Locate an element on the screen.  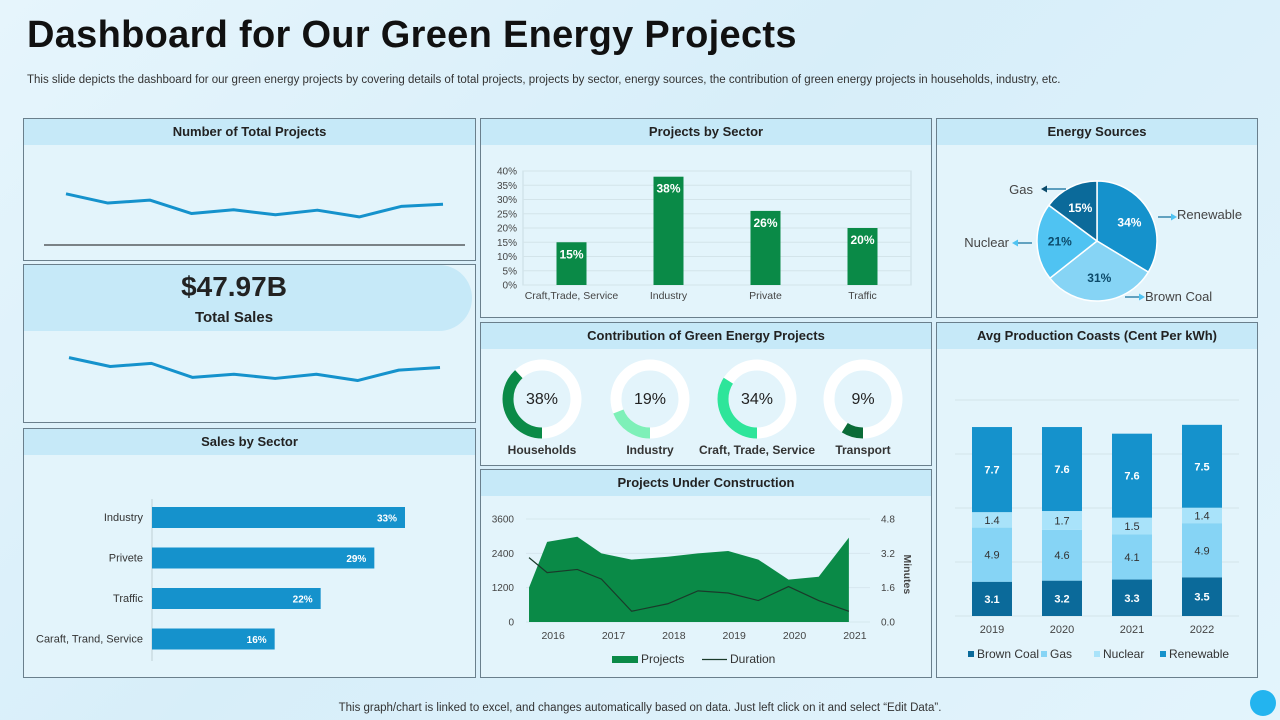
segment-value-label: 3.5 is located at coordinates (1201, 598).